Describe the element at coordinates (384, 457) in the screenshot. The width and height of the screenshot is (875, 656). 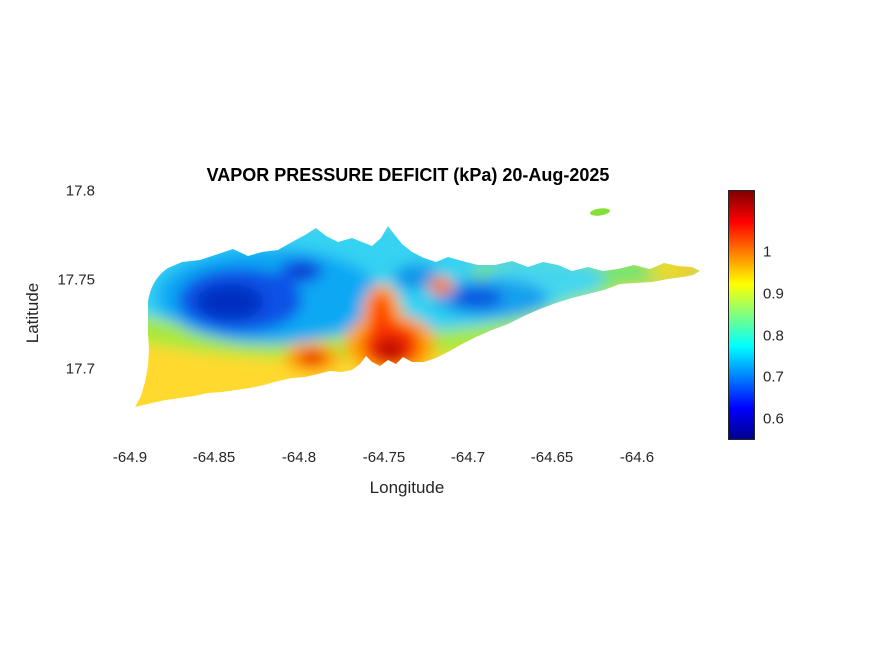
I see `x-tick-label: -64.75` at that location.